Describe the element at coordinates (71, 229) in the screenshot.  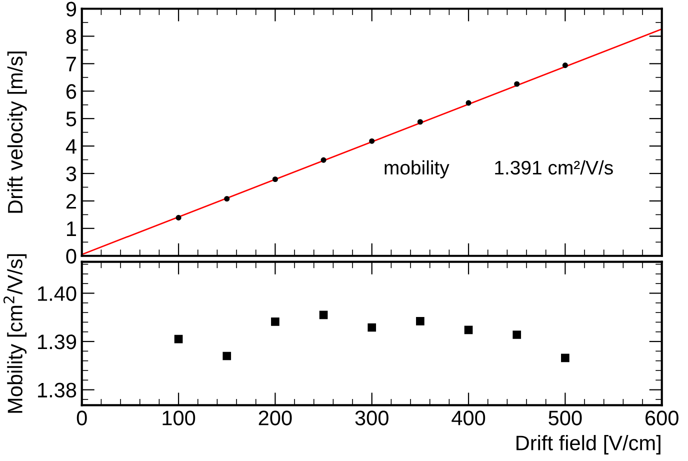
I see `y-tick-label: 1` at that location.